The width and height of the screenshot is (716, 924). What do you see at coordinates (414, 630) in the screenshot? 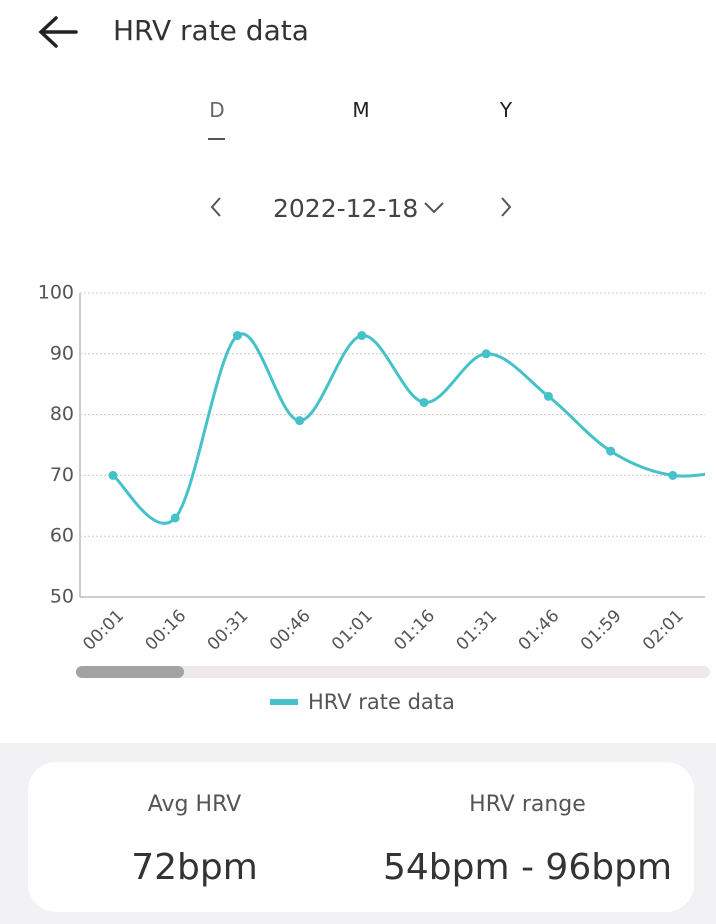
I see `x-tick-label: 01:16` at bounding box center [414, 630].